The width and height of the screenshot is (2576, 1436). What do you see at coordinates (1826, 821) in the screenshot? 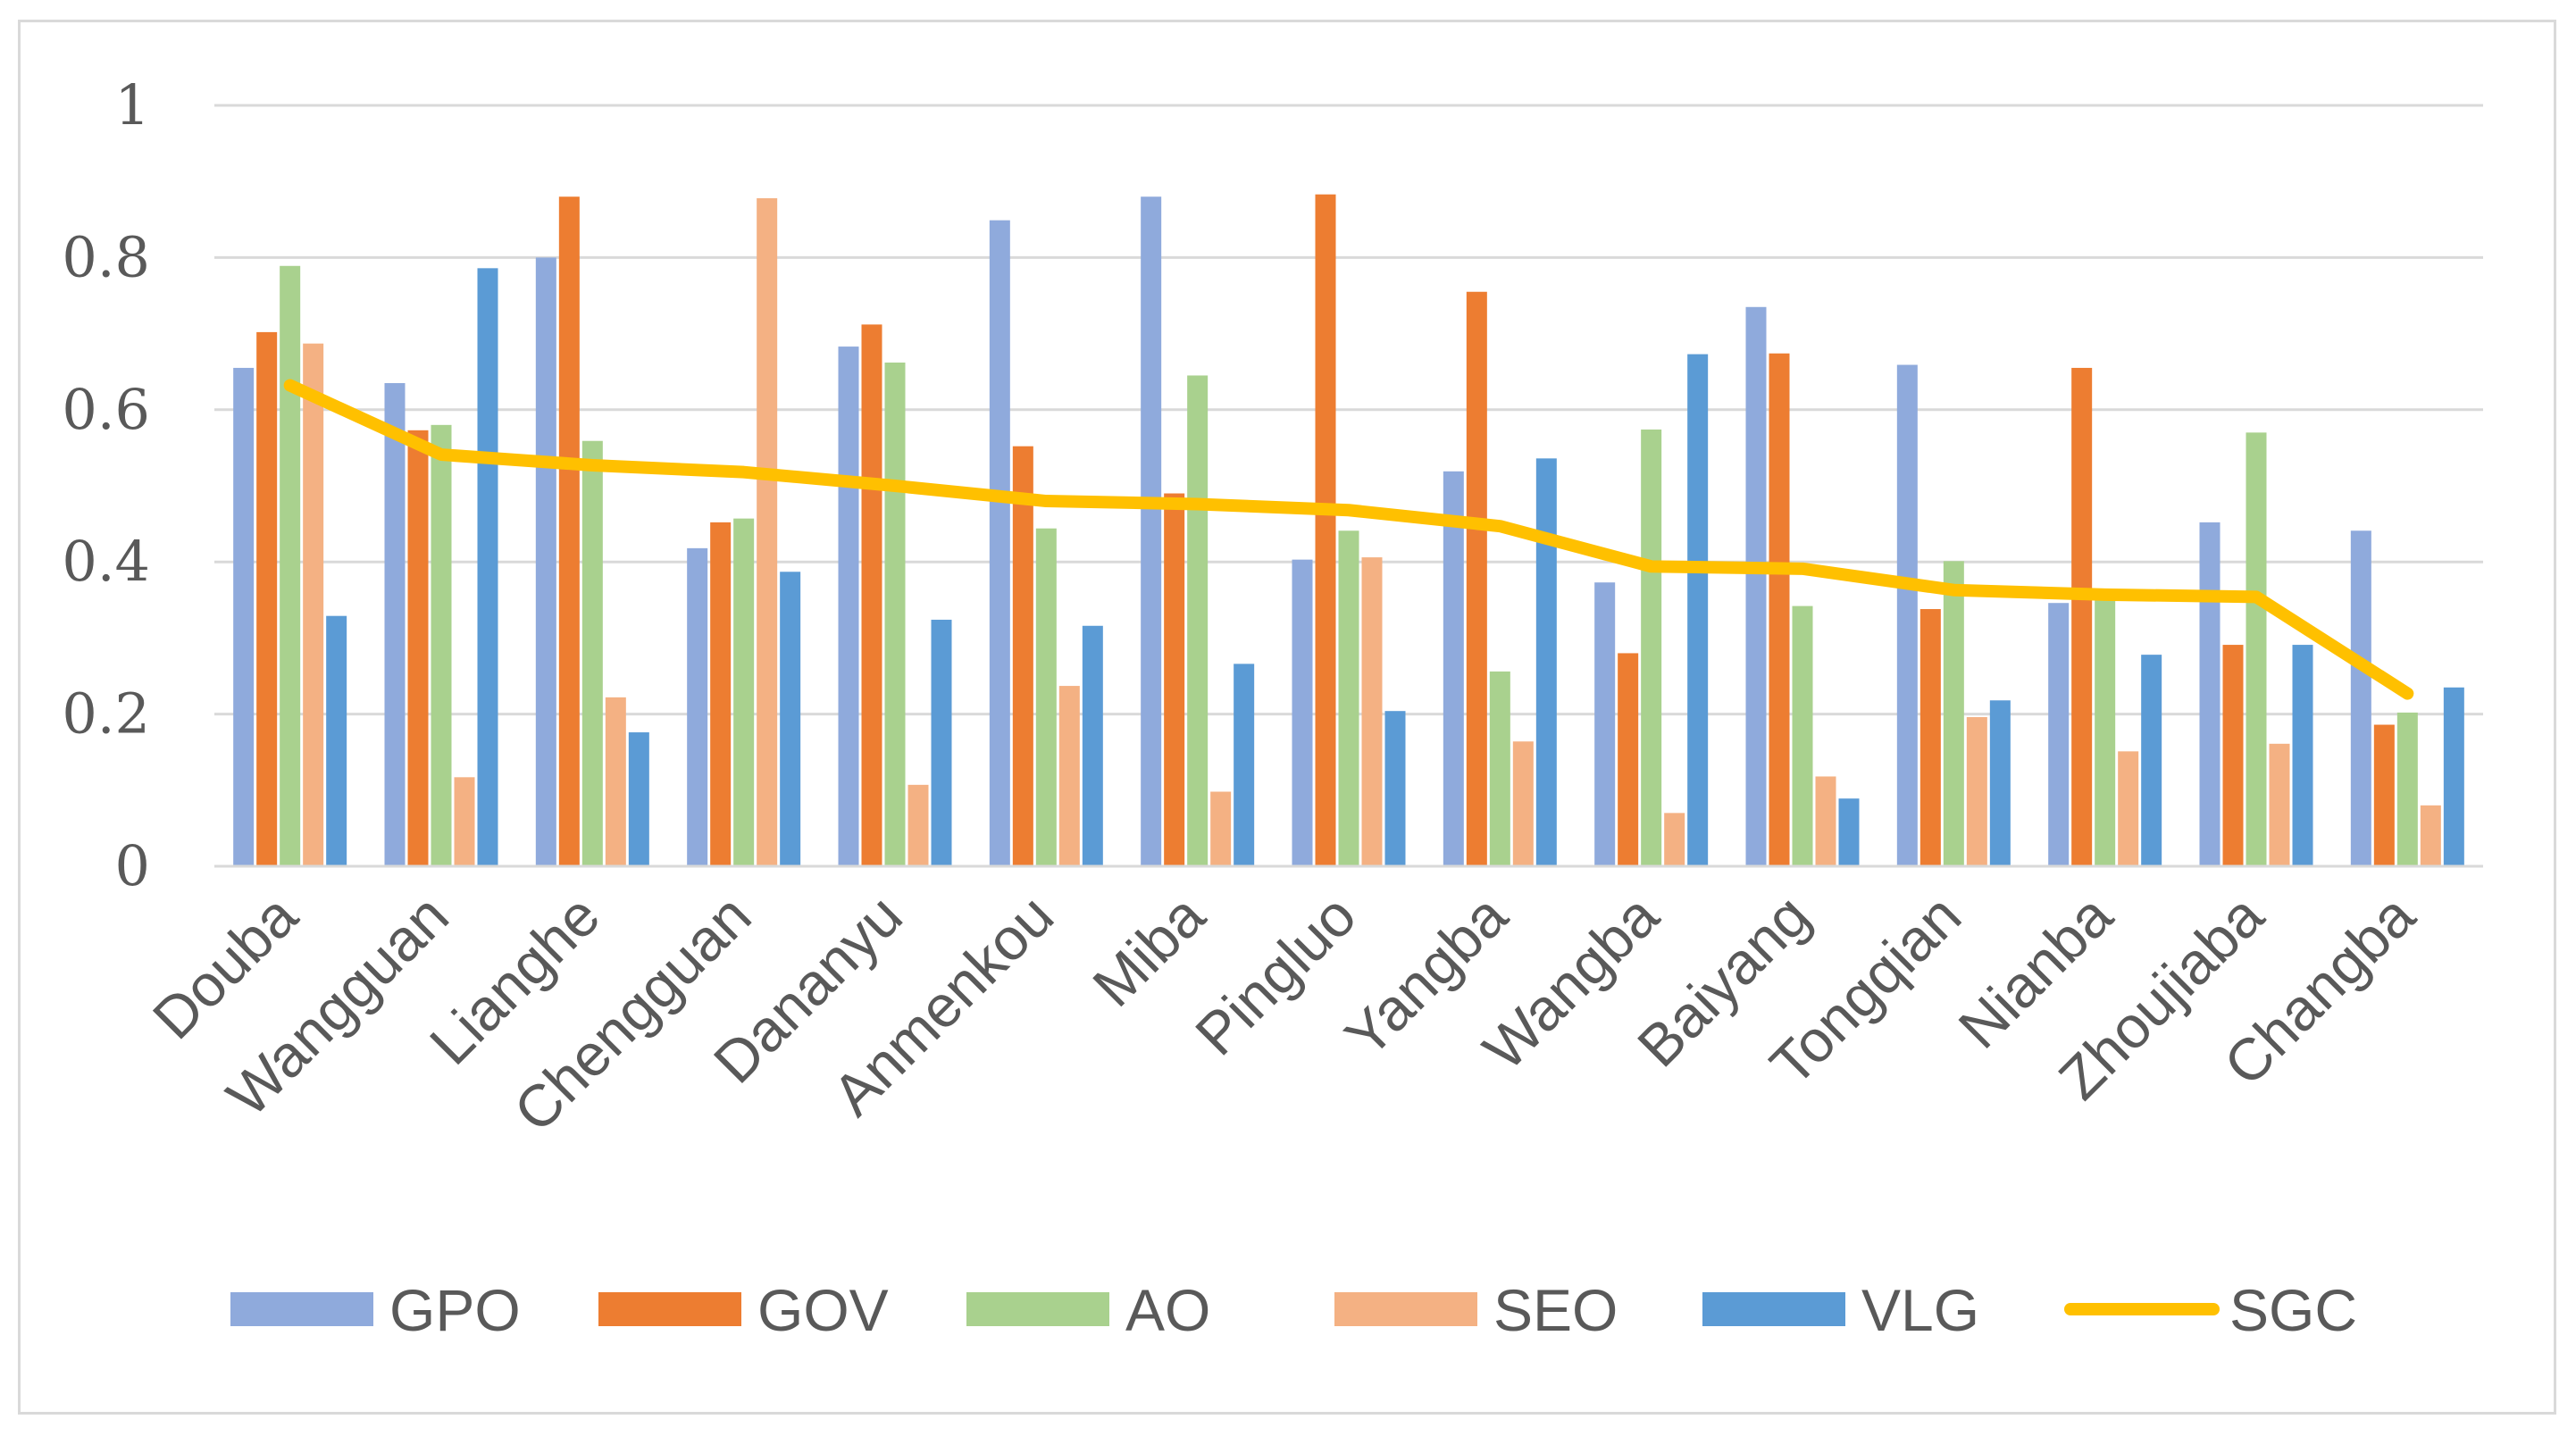
I see `bar-seo-baiyang` at bounding box center [1826, 821].